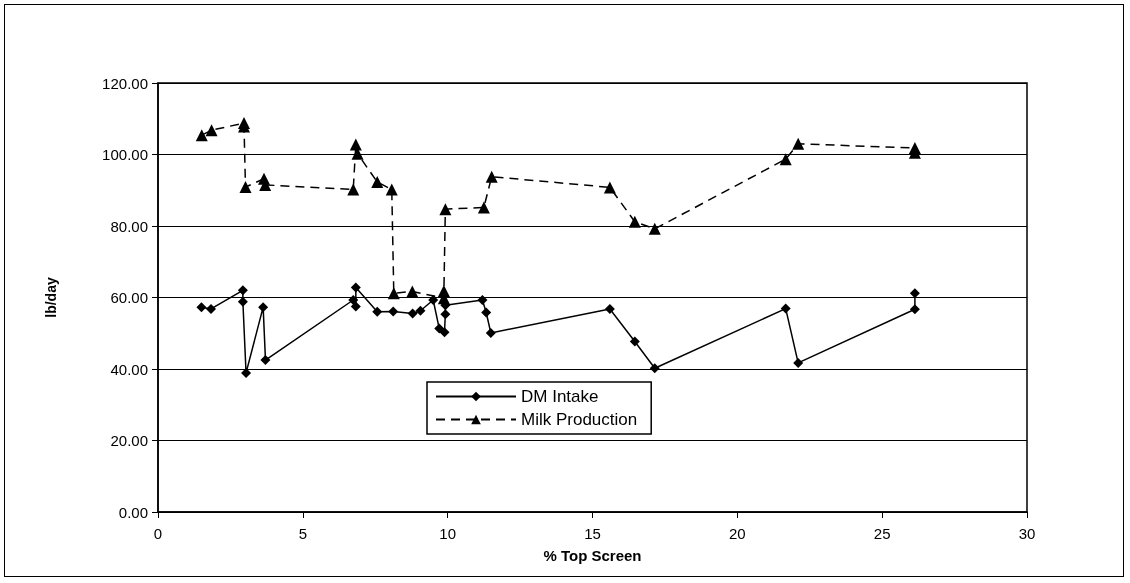 The width and height of the screenshot is (1130, 583). Describe the element at coordinates (133, 512) in the screenshot. I see `y-tick-label: 0.00` at that location.